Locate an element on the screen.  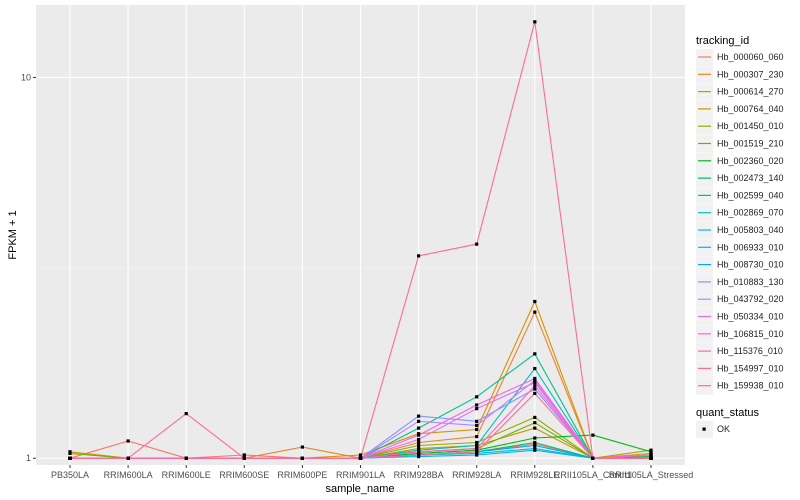
x-tick-label: RRIM928BA is located at coordinates (419, 475).